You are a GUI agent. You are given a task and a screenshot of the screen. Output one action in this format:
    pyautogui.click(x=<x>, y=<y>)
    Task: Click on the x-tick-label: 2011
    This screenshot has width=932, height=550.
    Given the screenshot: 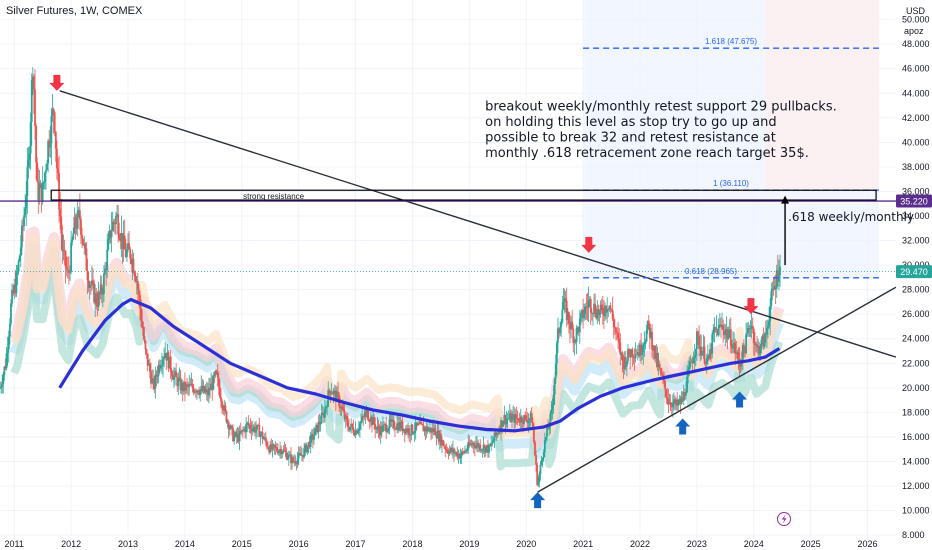 What is the action you would take?
    pyautogui.click(x=14, y=544)
    